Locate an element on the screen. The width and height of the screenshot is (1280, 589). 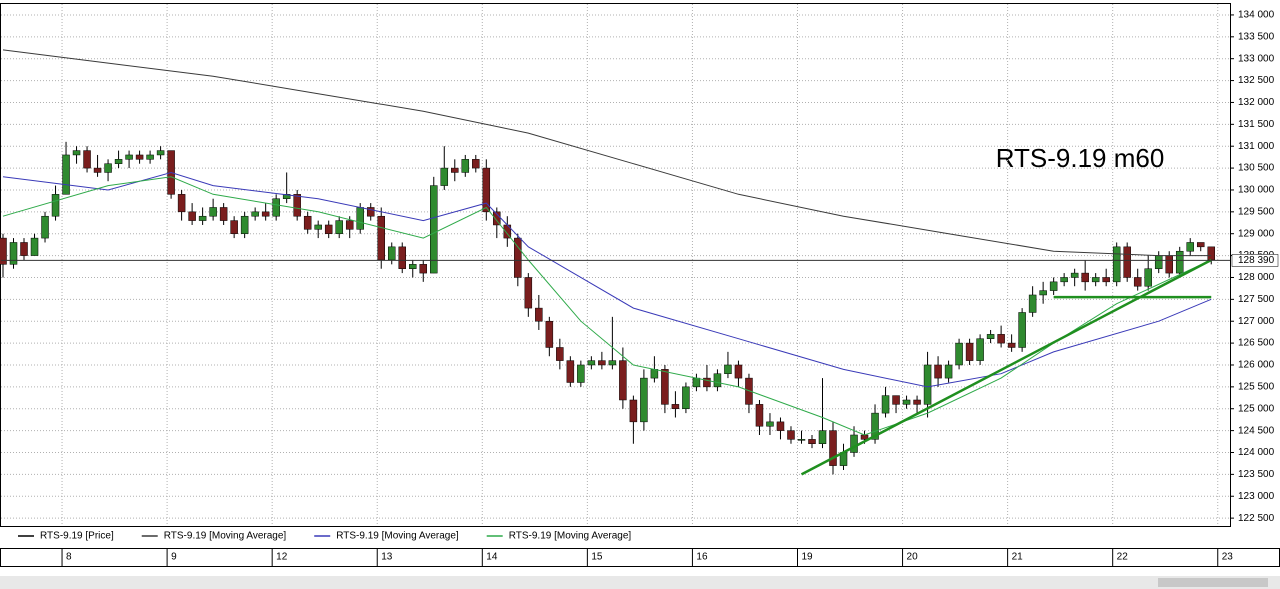
x-tick-label: 8 is located at coordinates (69, 557).